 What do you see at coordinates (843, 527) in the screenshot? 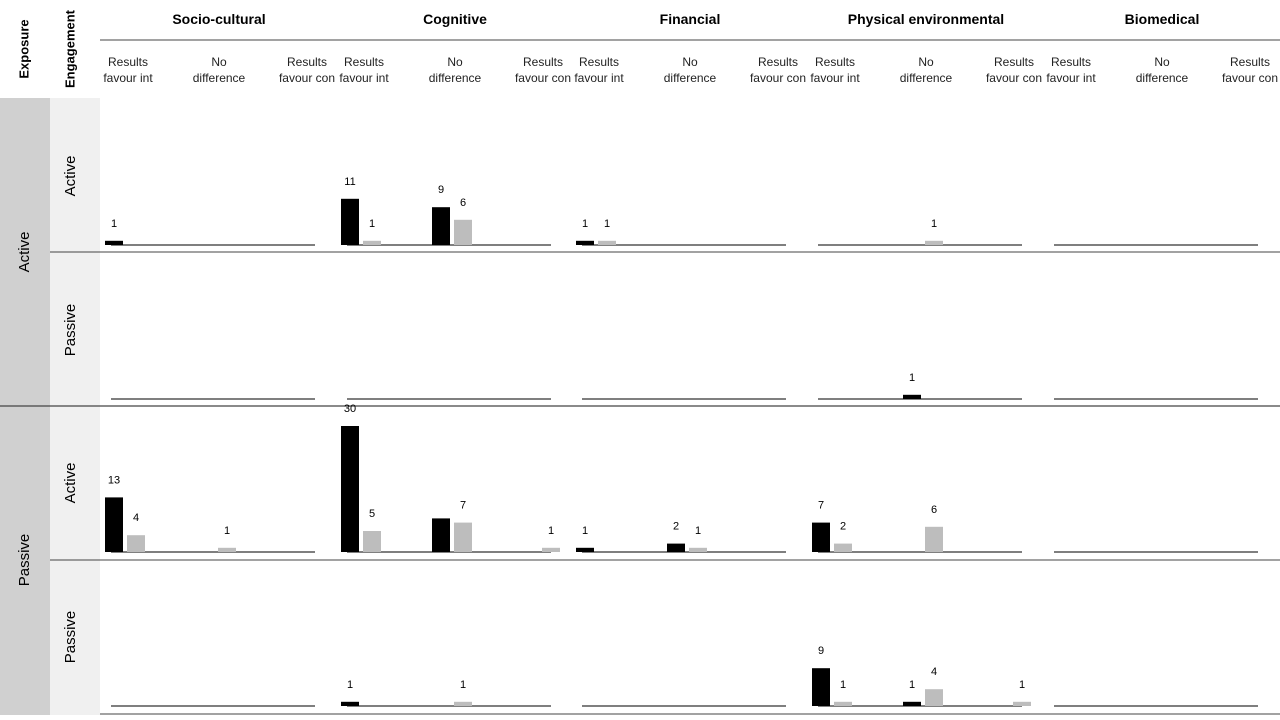
I see `value-label-passive-active-physical-environmental-results-favour-int-grey: 2` at bounding box center [843, 527].